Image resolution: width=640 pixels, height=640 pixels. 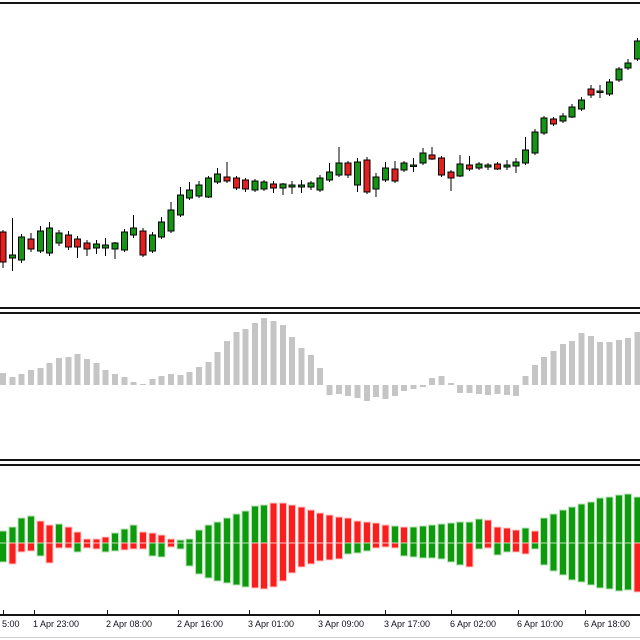 What do you see at coordinates (56, 624) in the screenshot?
I see `time-axis-label: 1 Apr 23:00` at bounding box center [56, 624].